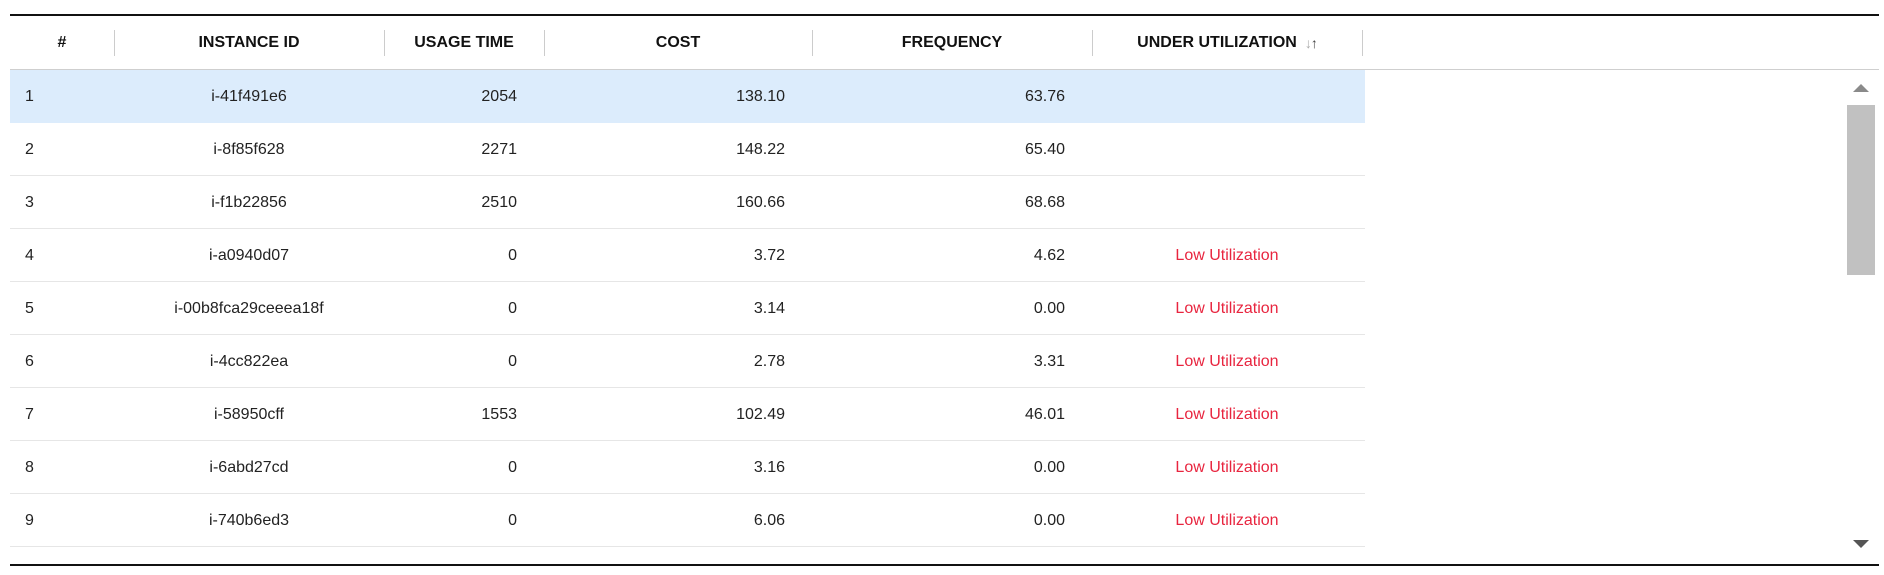  I want to click on cell-usage-time: 1553, so click(499, 414).